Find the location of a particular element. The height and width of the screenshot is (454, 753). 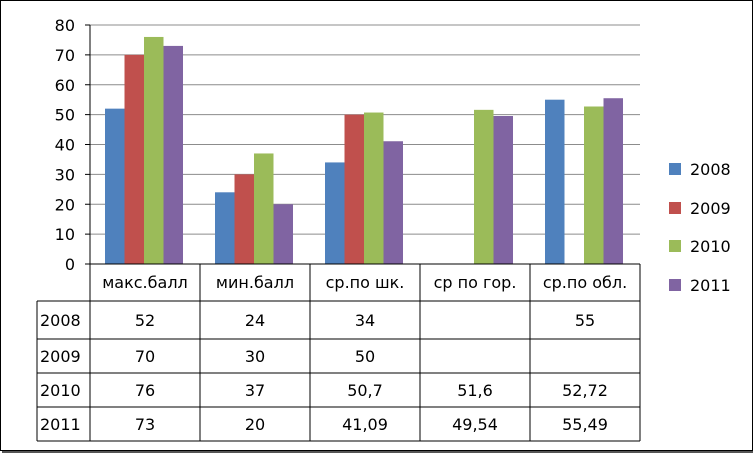

table-cell: 50 is located at coordinates (365, 356).